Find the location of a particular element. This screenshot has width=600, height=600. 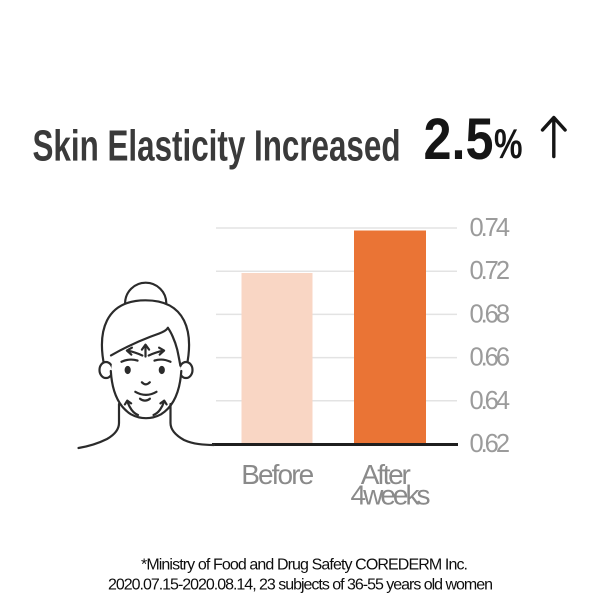

svg-text: 0.72 is located at coordinates (490, 271).